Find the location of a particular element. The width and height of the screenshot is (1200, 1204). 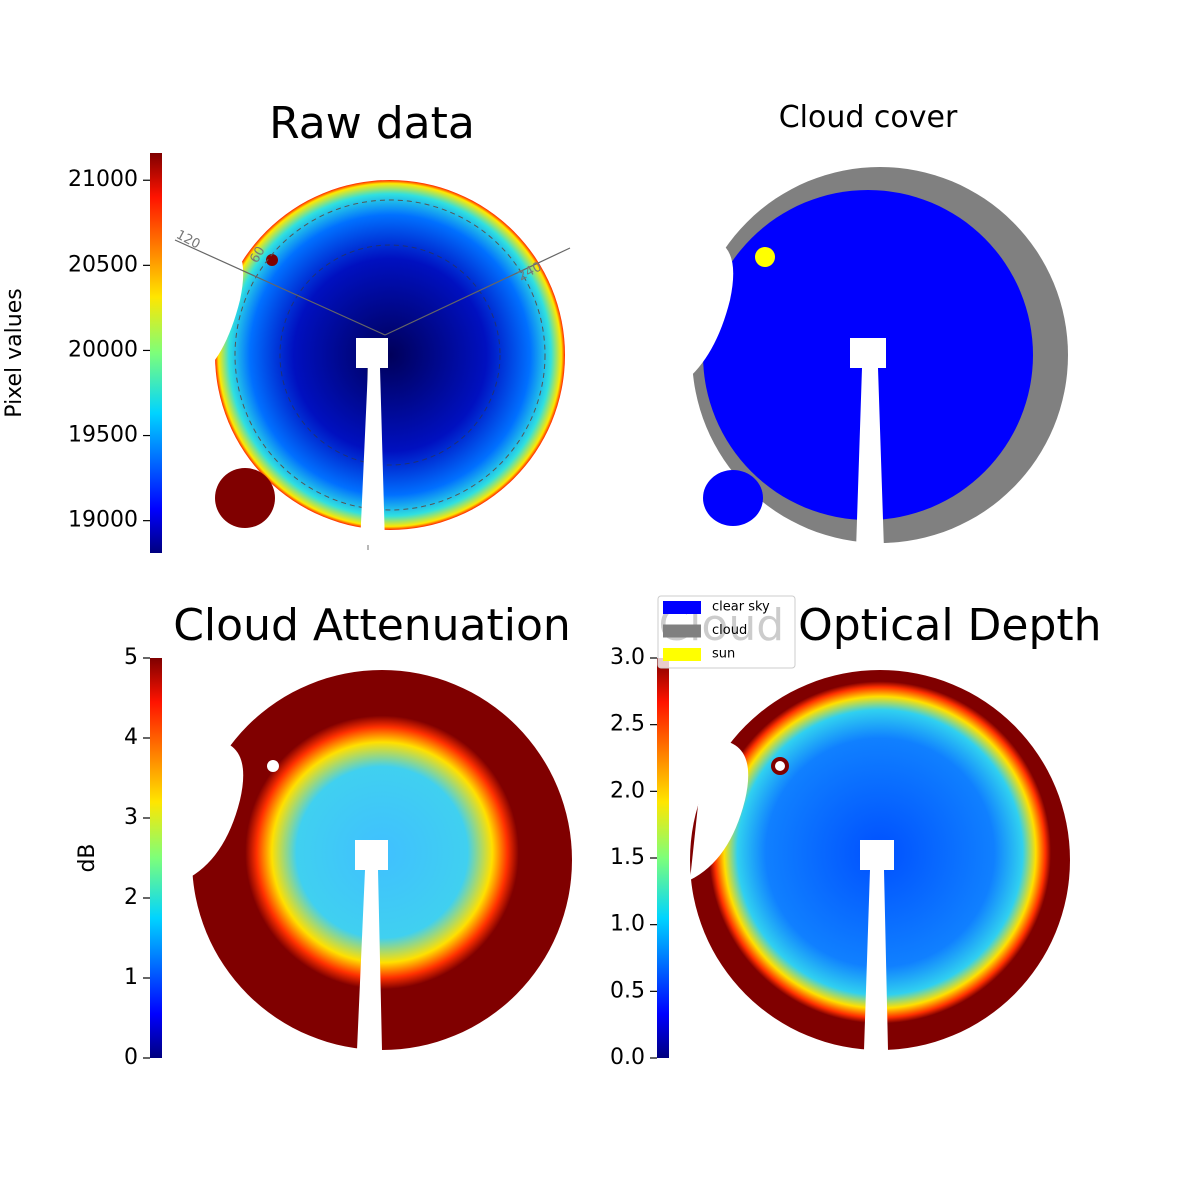

colorbar-tick-label: 1 is located at coordinates (131, 977).